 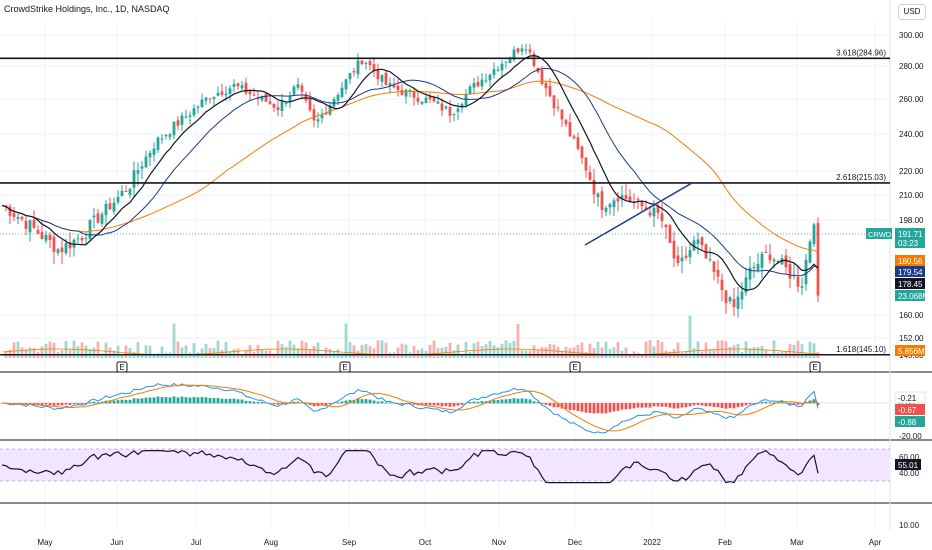 I want to click on price-tick-label: 198.00, so click(x=911, y=220).